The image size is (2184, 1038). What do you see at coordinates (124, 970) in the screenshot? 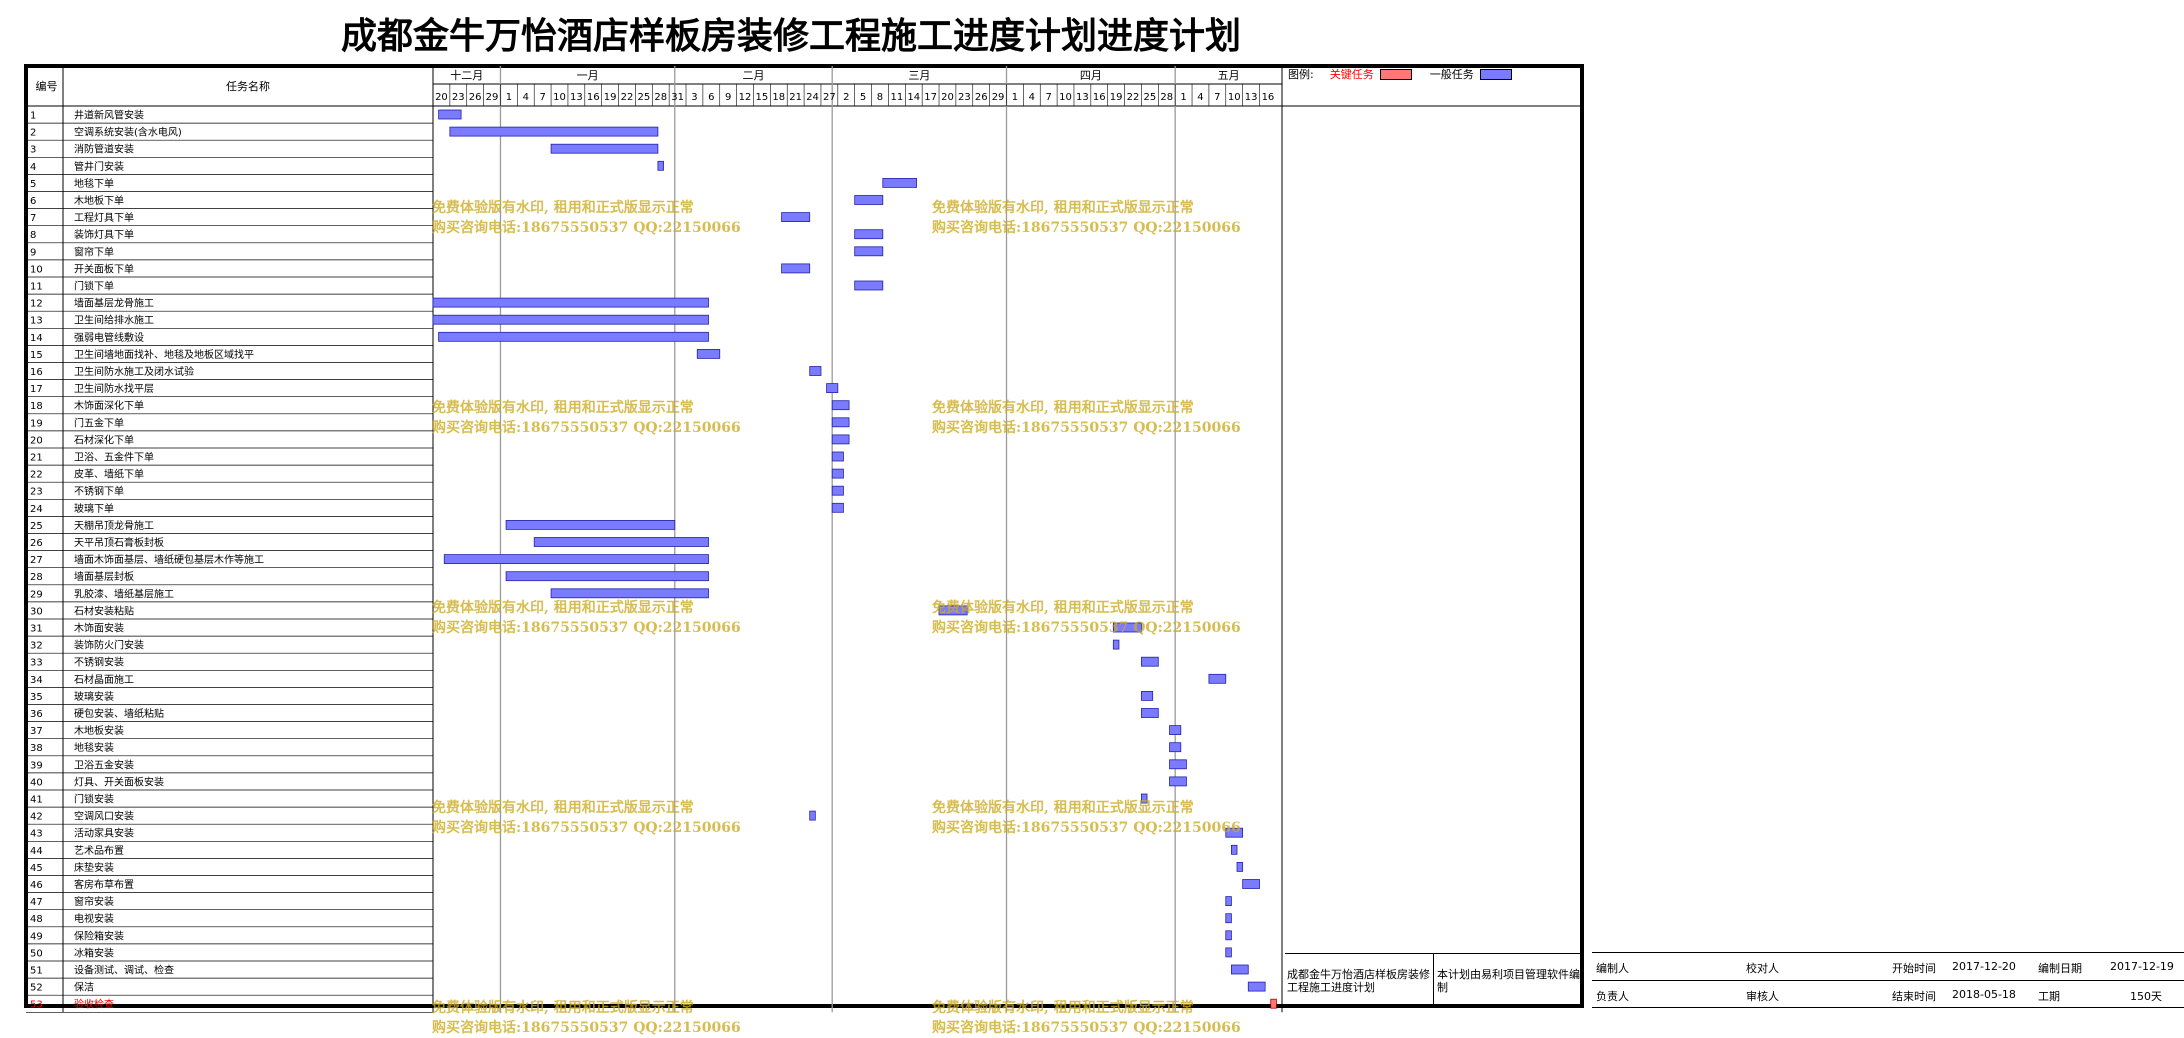
I see `task-name: 设备测试、调试、检查` at bounding box center [124, 970].